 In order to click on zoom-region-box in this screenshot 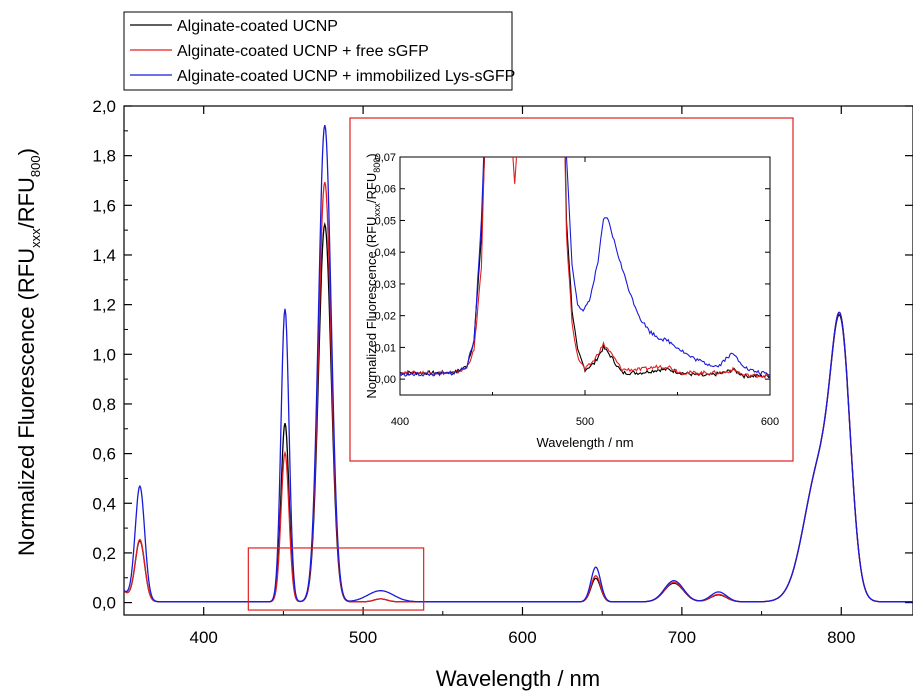, I will do `click(336, 579)`.